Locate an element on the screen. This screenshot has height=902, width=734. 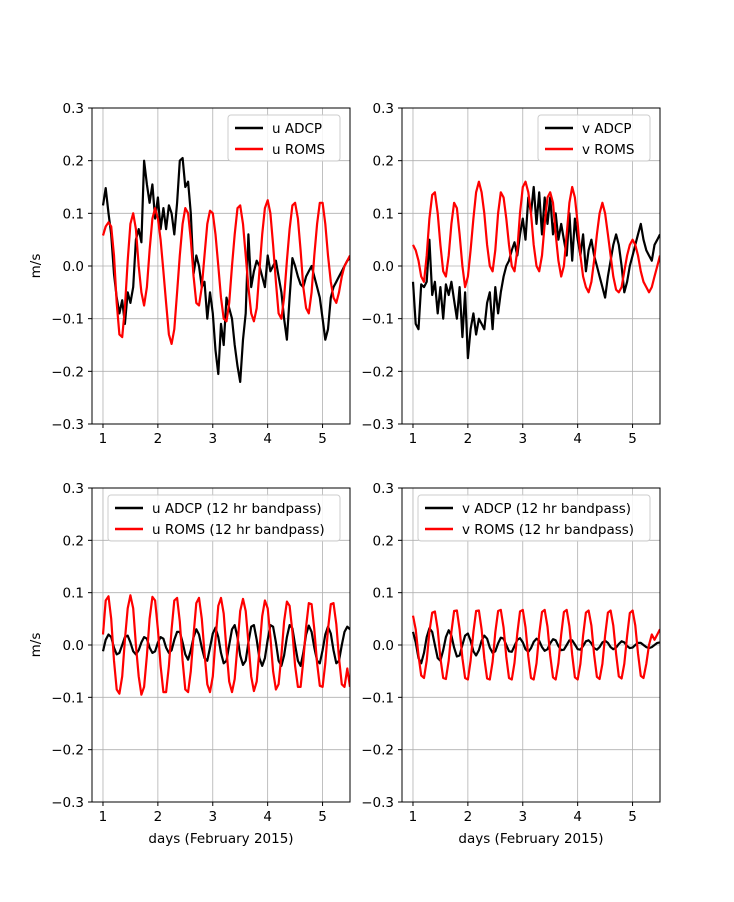
legend-label: v ROMS (12 hr bandpass) is located at coordinates (548, 530).